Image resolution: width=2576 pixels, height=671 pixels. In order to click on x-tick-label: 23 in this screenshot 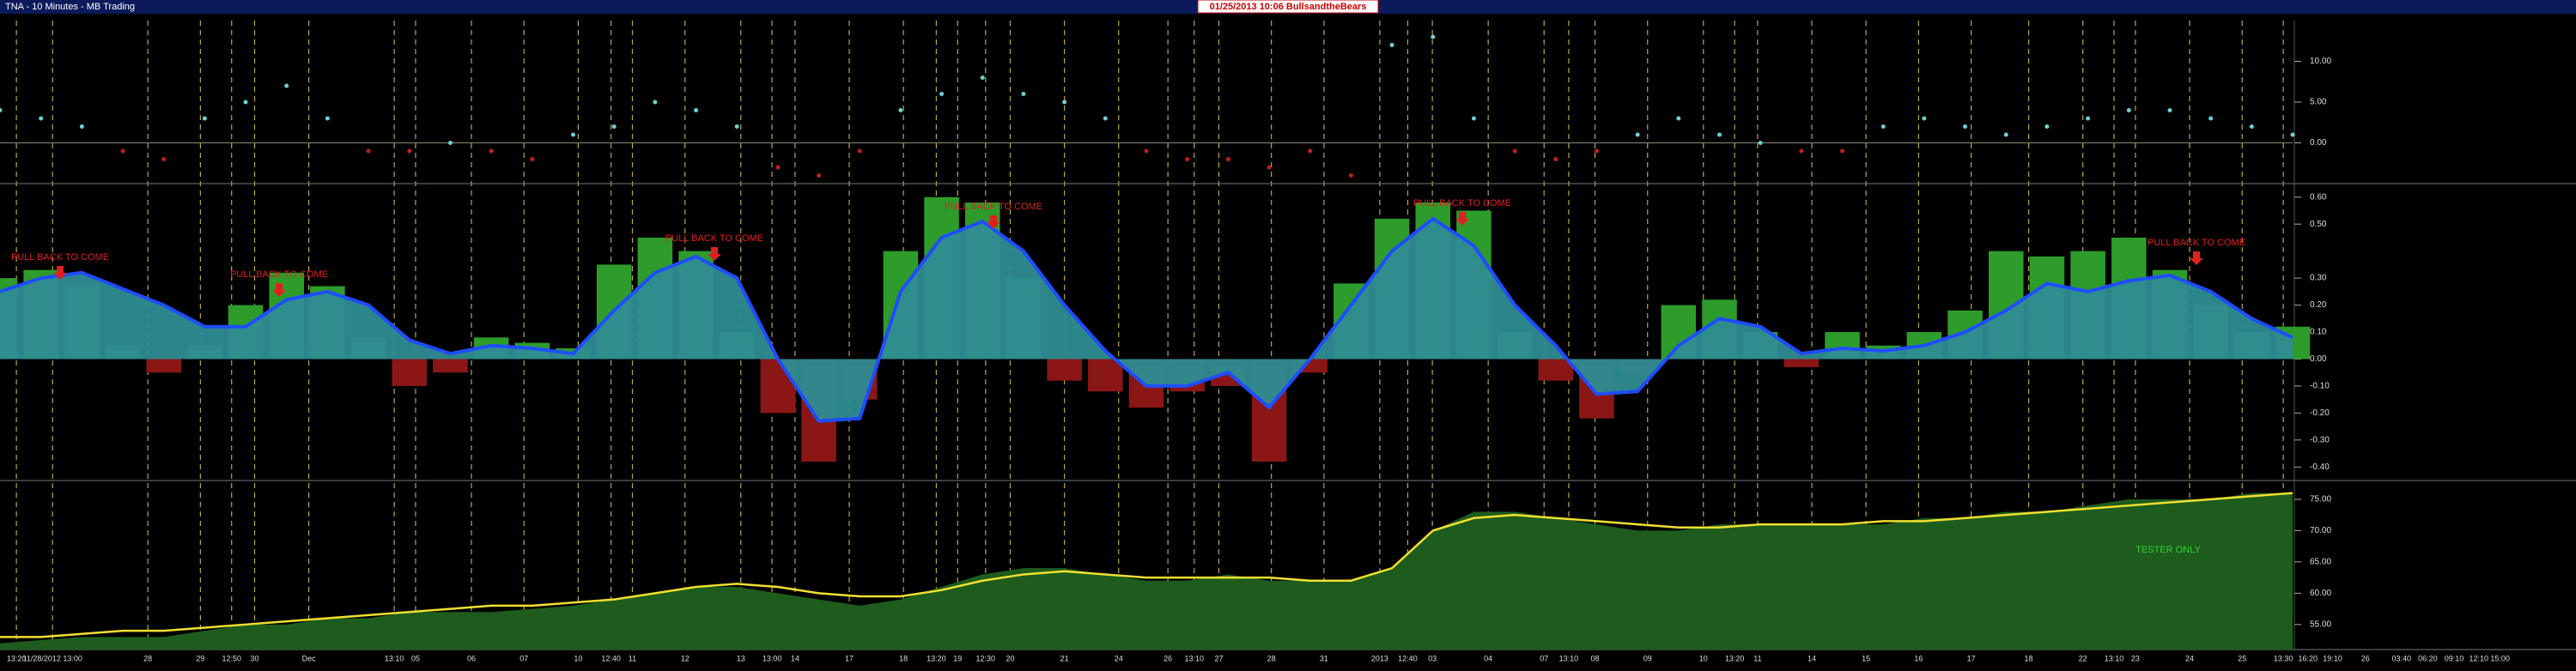, I will do `click(2135, 658)`.